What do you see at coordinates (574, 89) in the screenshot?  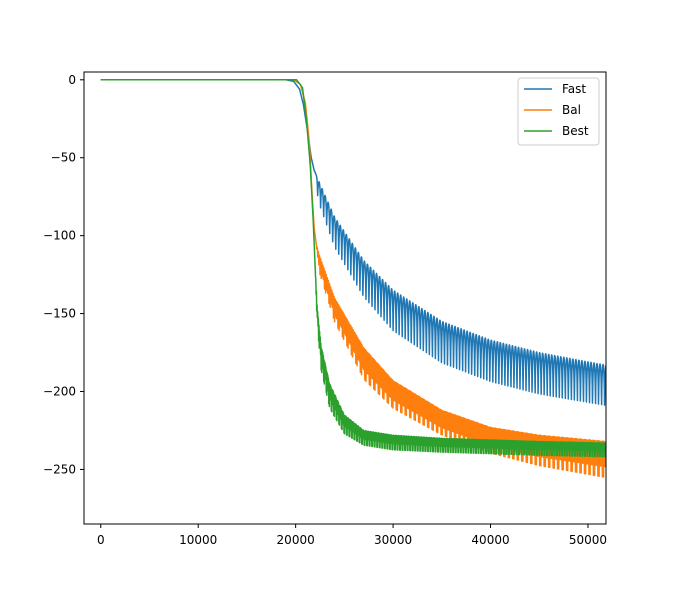 I see `legend-label-fast: Fast` at bounding box center [574, 89].